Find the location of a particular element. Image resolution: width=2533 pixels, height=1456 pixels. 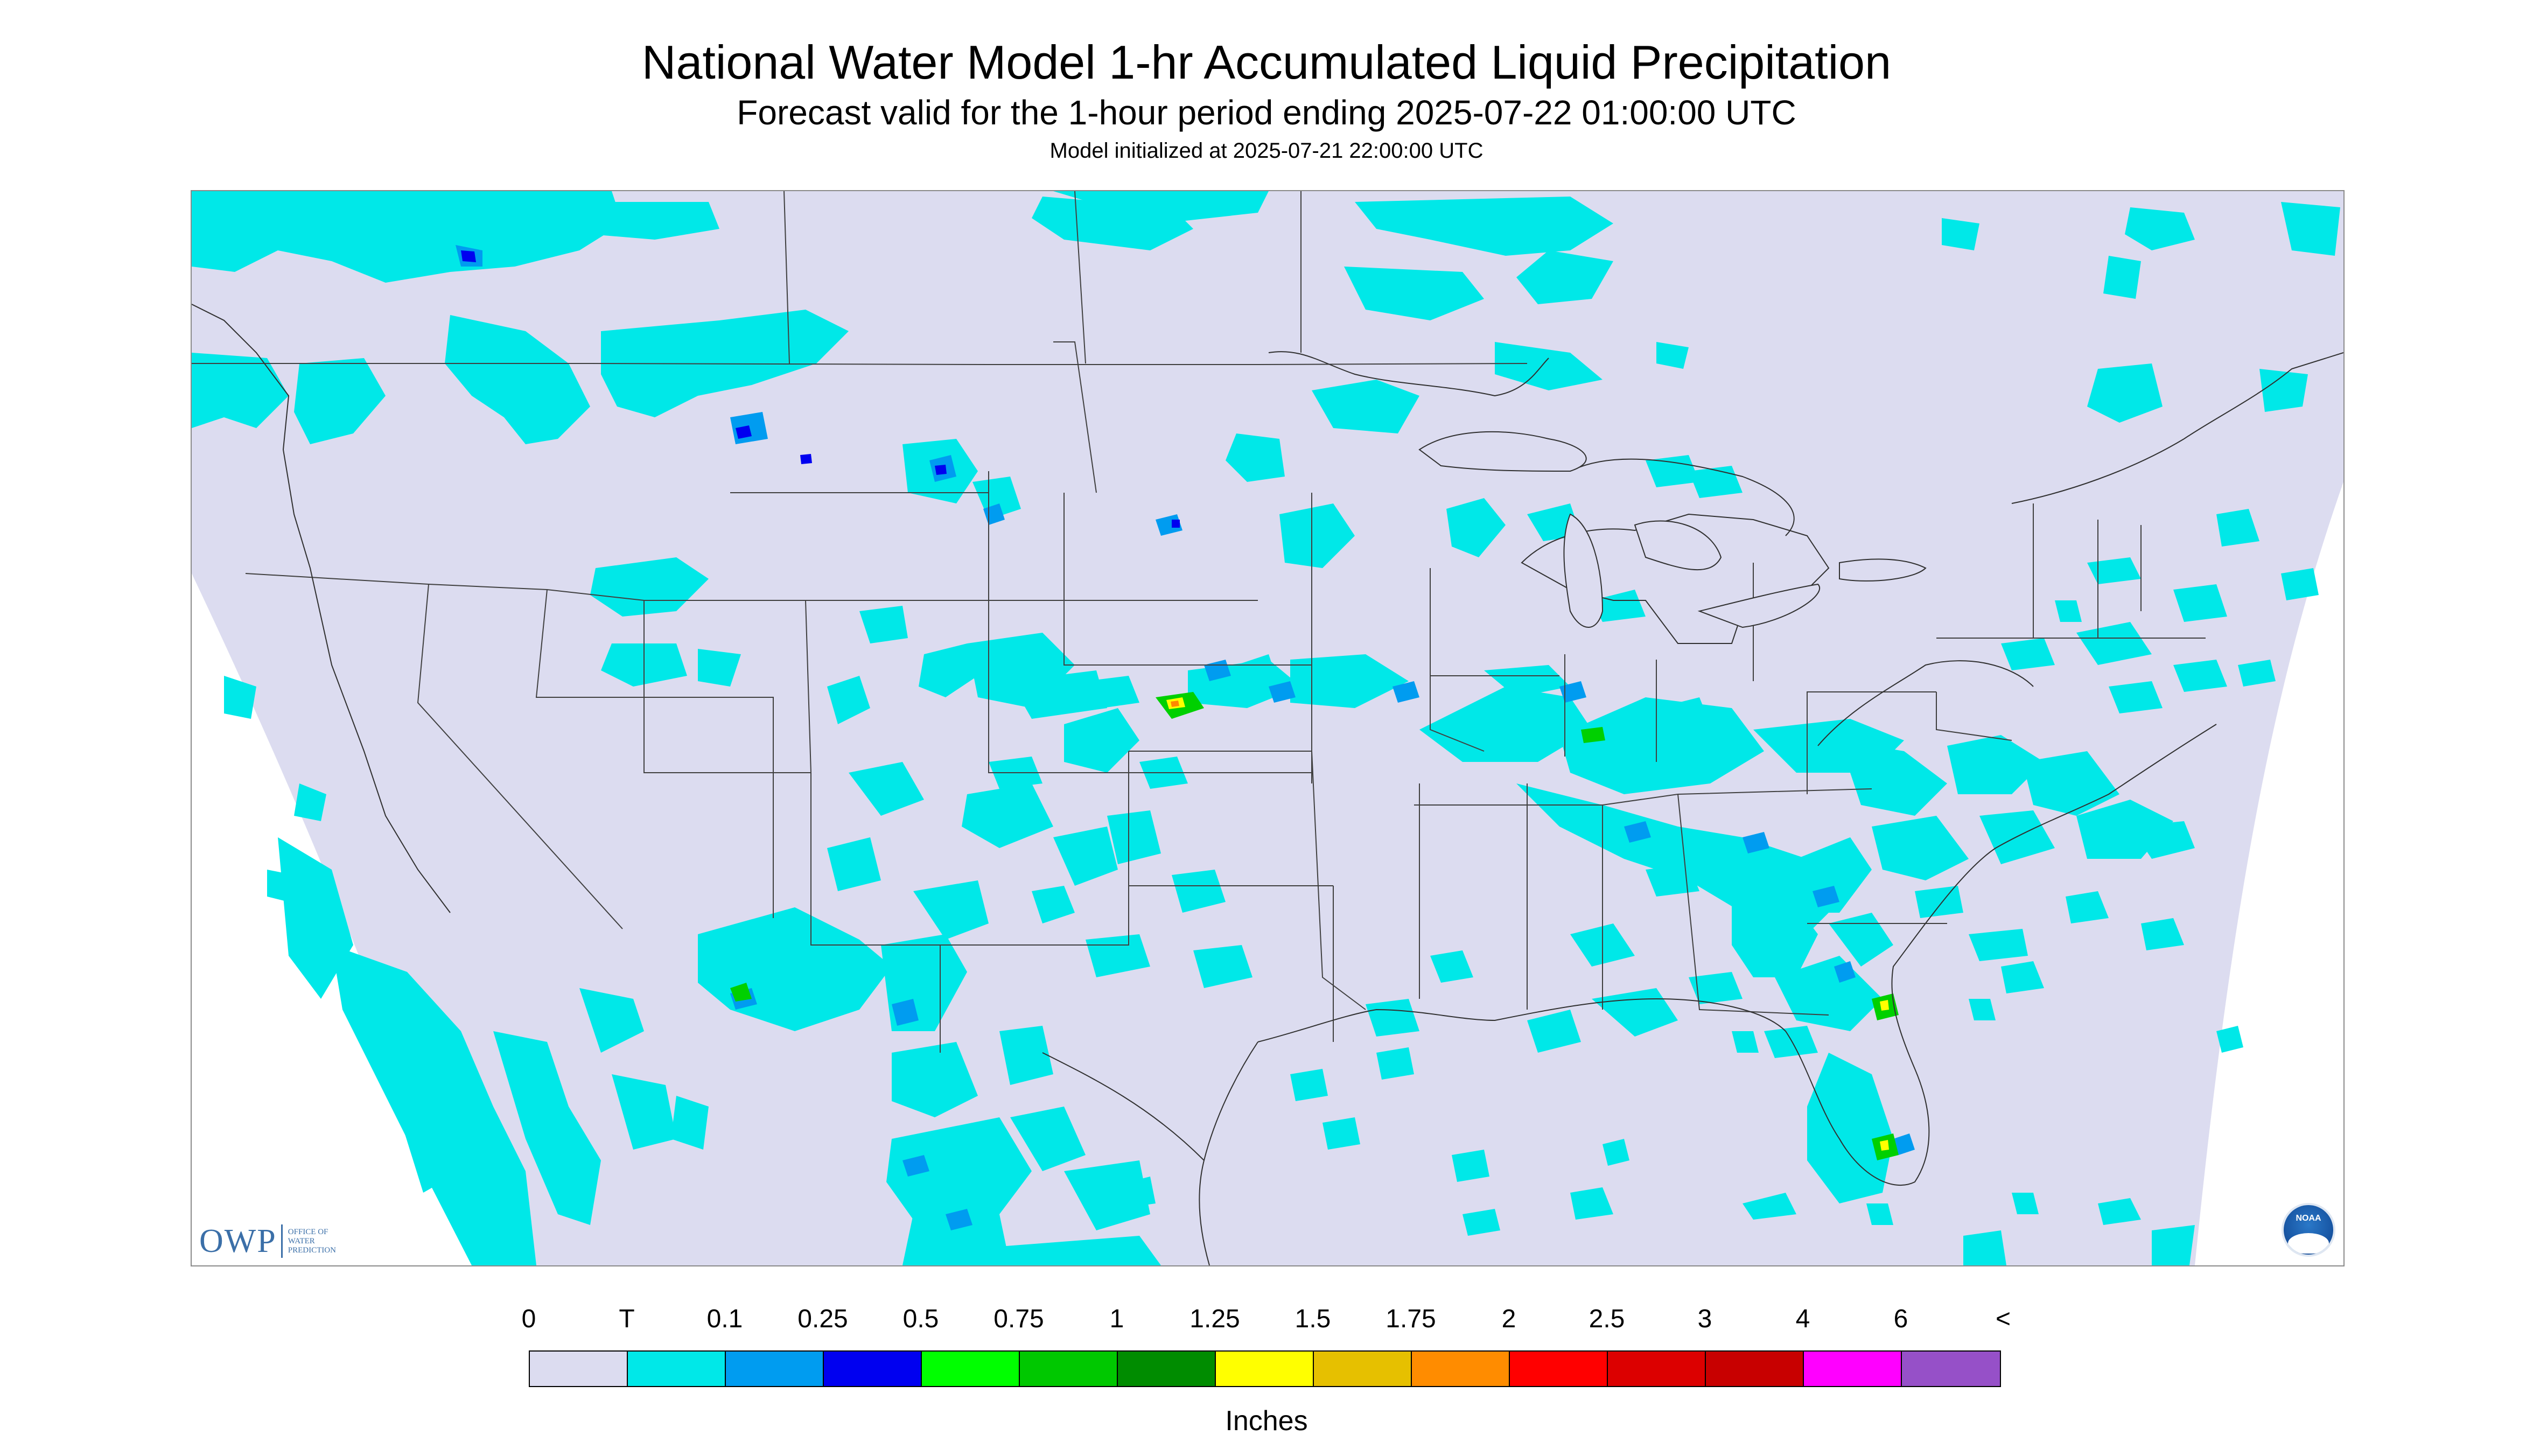

legend-label: 3 is located at coordinates (1704, 1319).